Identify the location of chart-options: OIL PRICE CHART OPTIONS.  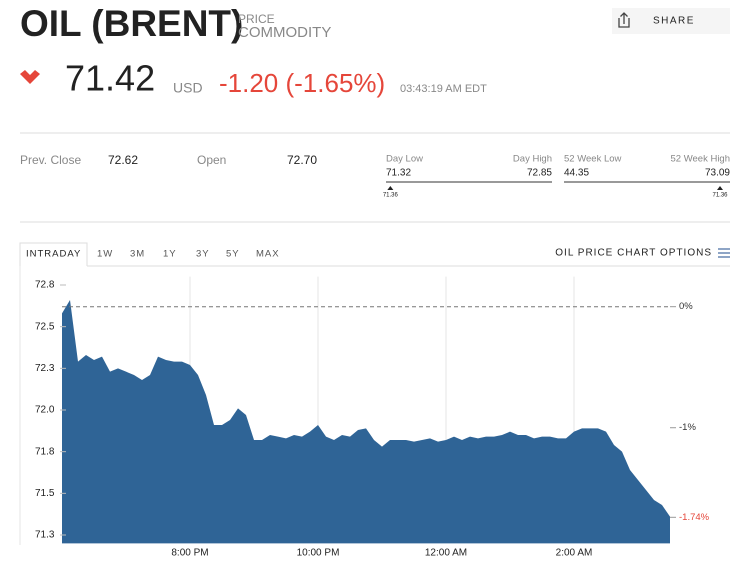
(633, 253).